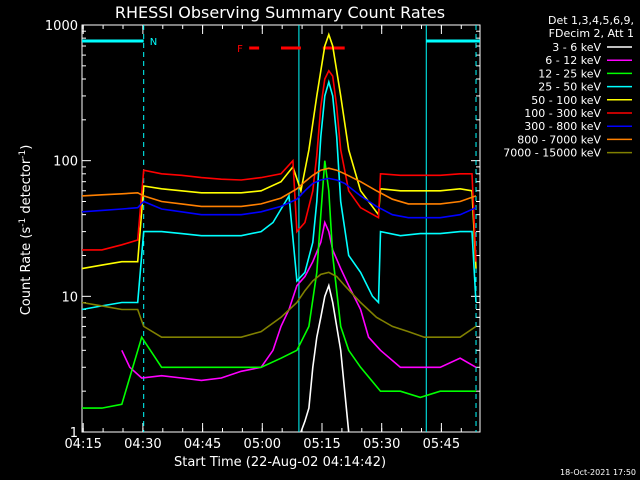 The height and width of the screenshot is (480, 640). Describe the element at coordinates (569, 87) in the screenshot. I see `legend-label-4: 25 - 50 keV` at that location.